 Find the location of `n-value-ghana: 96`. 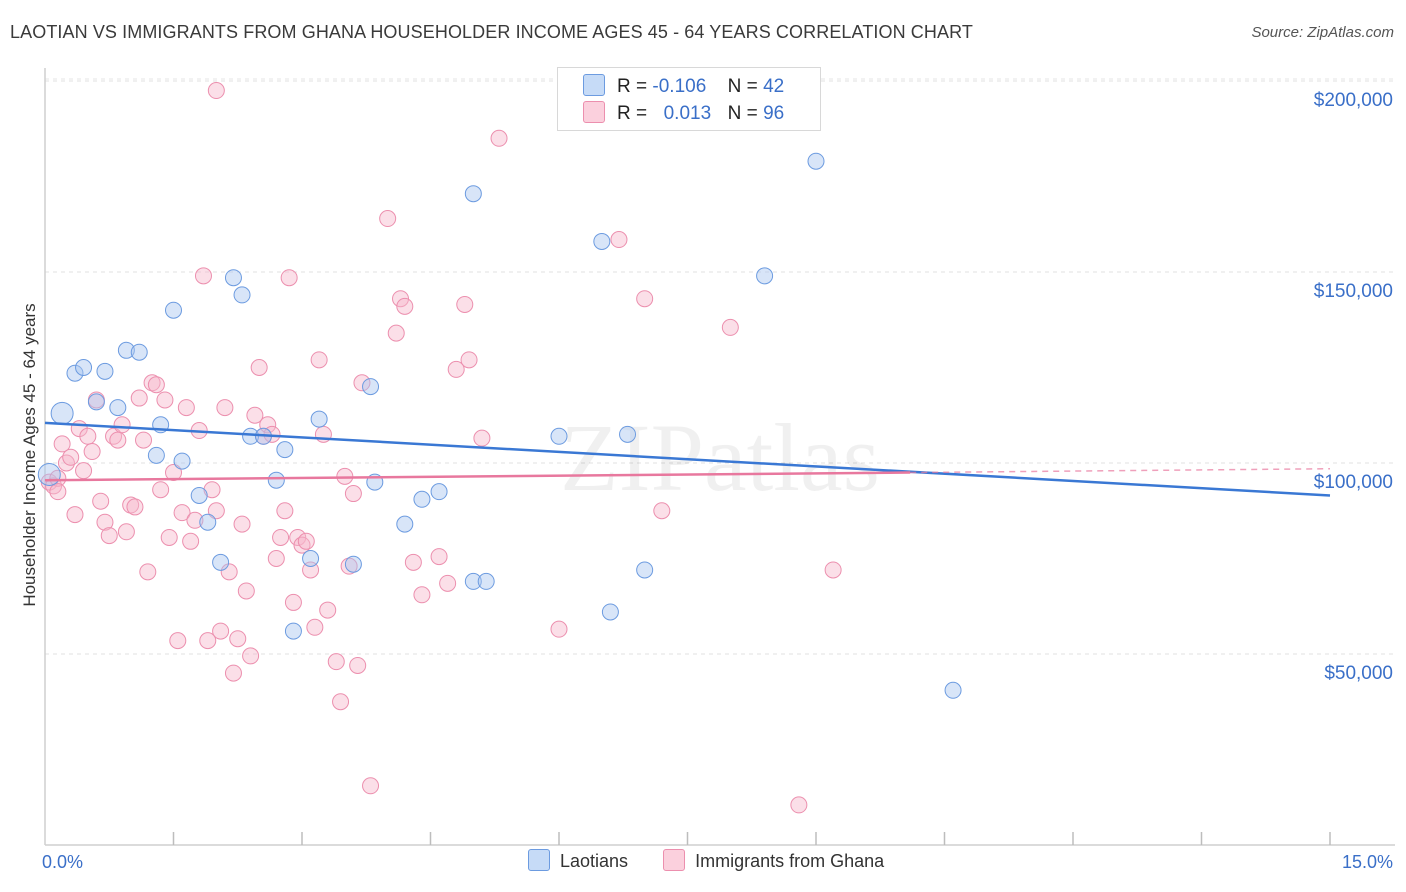

n-value-ghana: 96 is located at coordinates (774, 114).